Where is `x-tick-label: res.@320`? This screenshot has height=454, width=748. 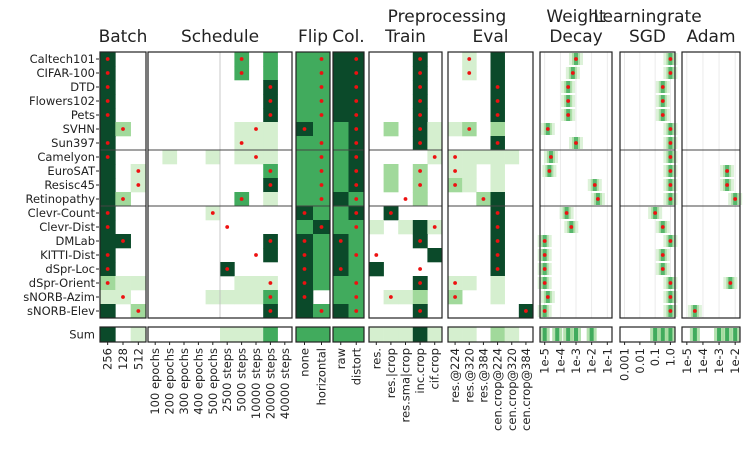
x-tick-label: res.@320 is located at coordinates (469, 375).